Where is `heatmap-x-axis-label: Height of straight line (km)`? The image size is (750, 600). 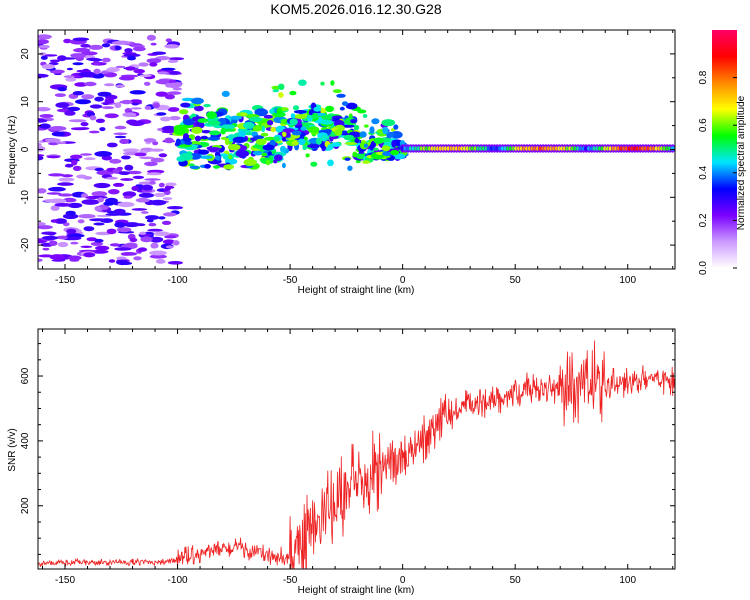
heatmap-x-axis-label: Height of straight line (km) is located at coordinates (356, 290).